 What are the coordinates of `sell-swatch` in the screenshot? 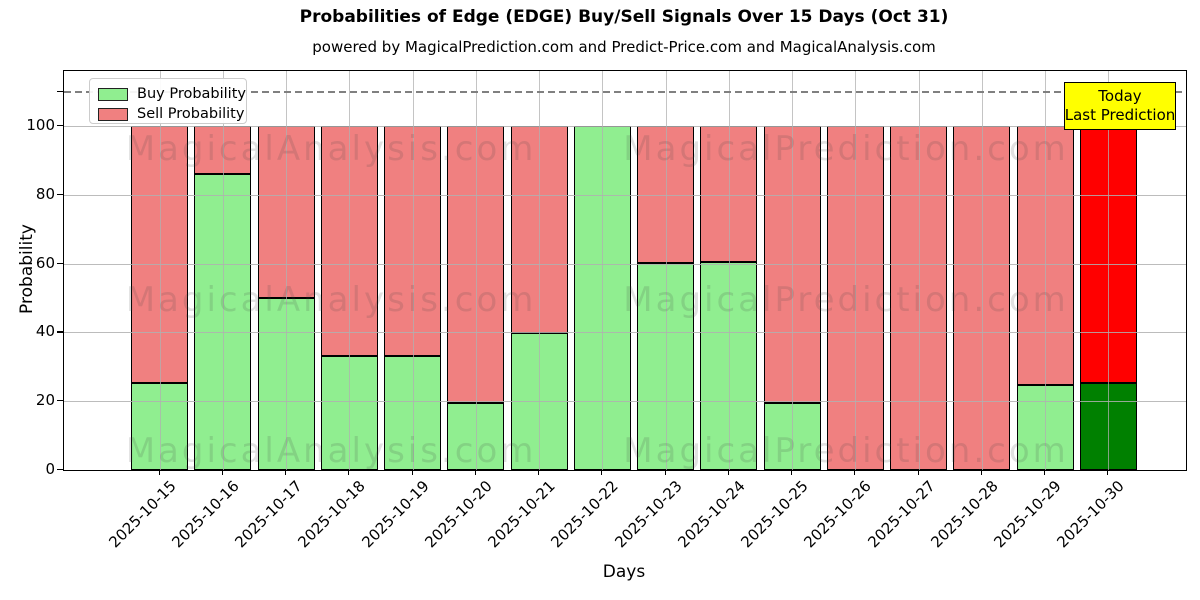 It's located at (113, 114).